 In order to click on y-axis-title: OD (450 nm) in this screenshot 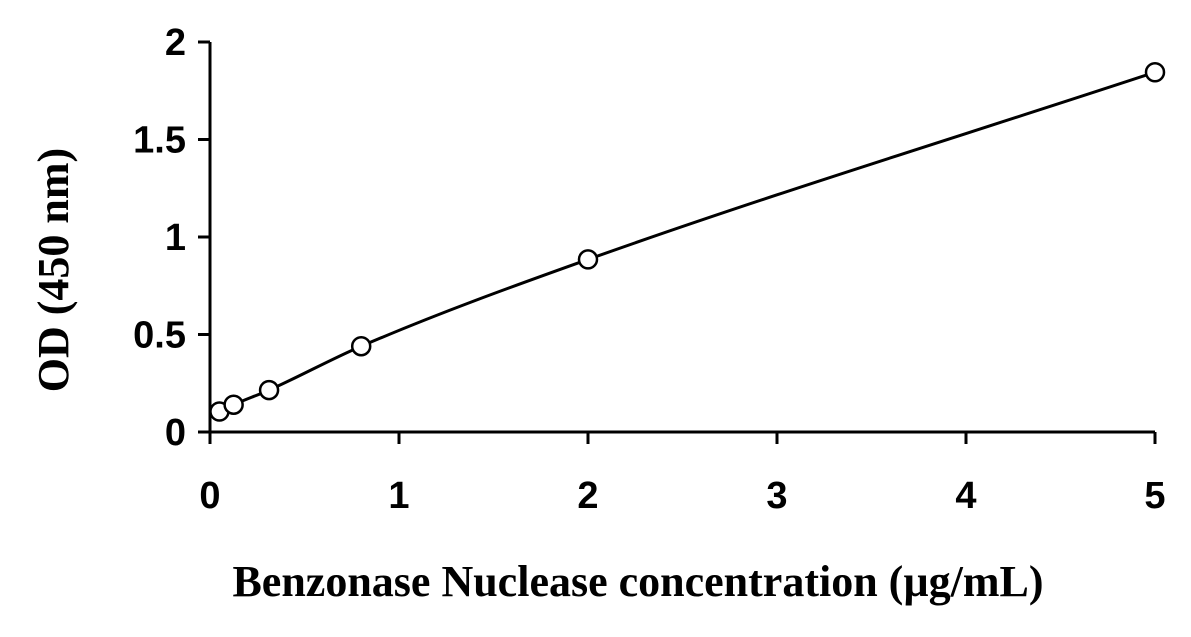, I will do `click(53, 270)`.